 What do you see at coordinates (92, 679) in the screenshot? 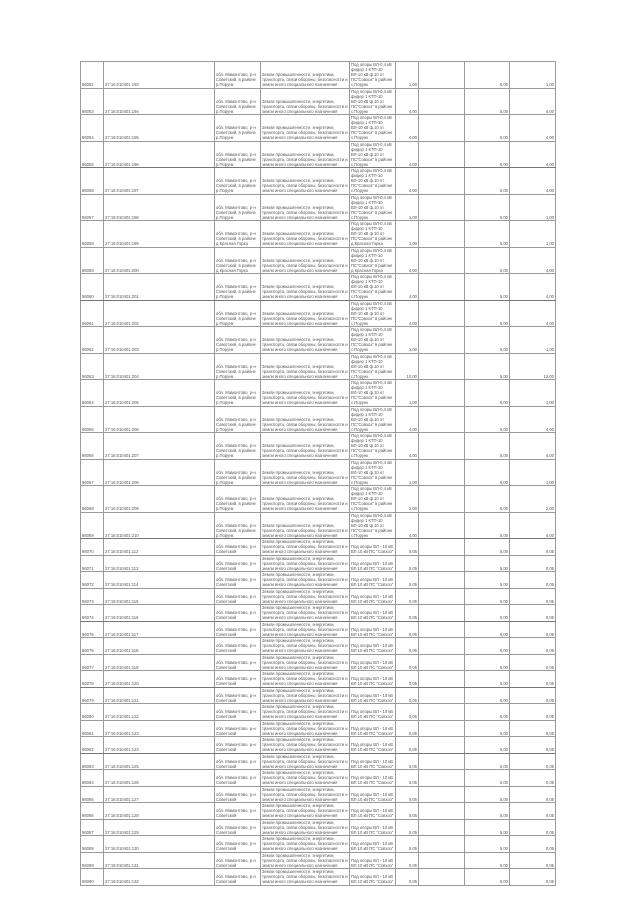
I see `row-id-cell: 86078` at bounding box center [92, 679].